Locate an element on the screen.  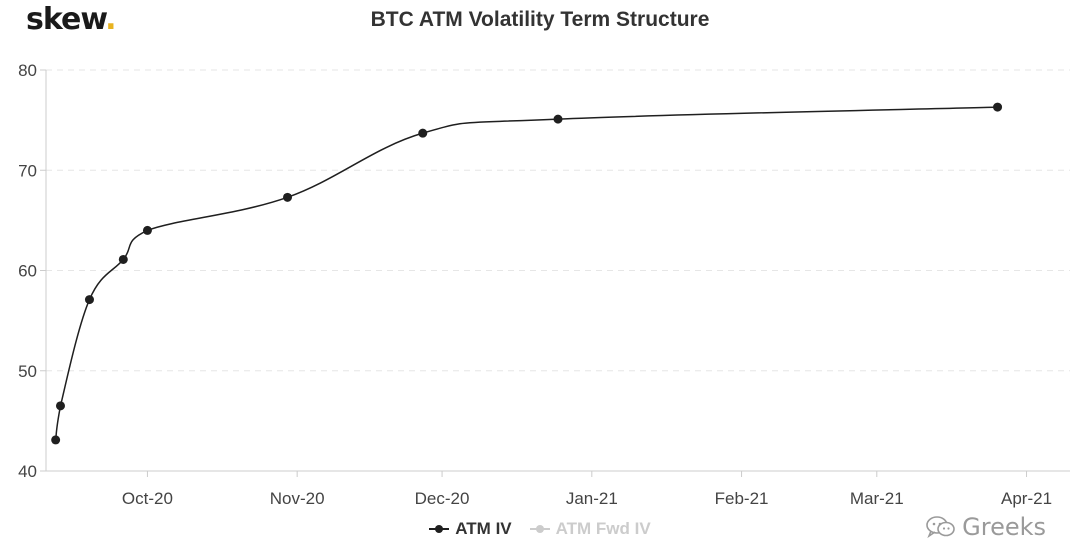
y-tick-label: 50 is located at coordinates (27, 371).